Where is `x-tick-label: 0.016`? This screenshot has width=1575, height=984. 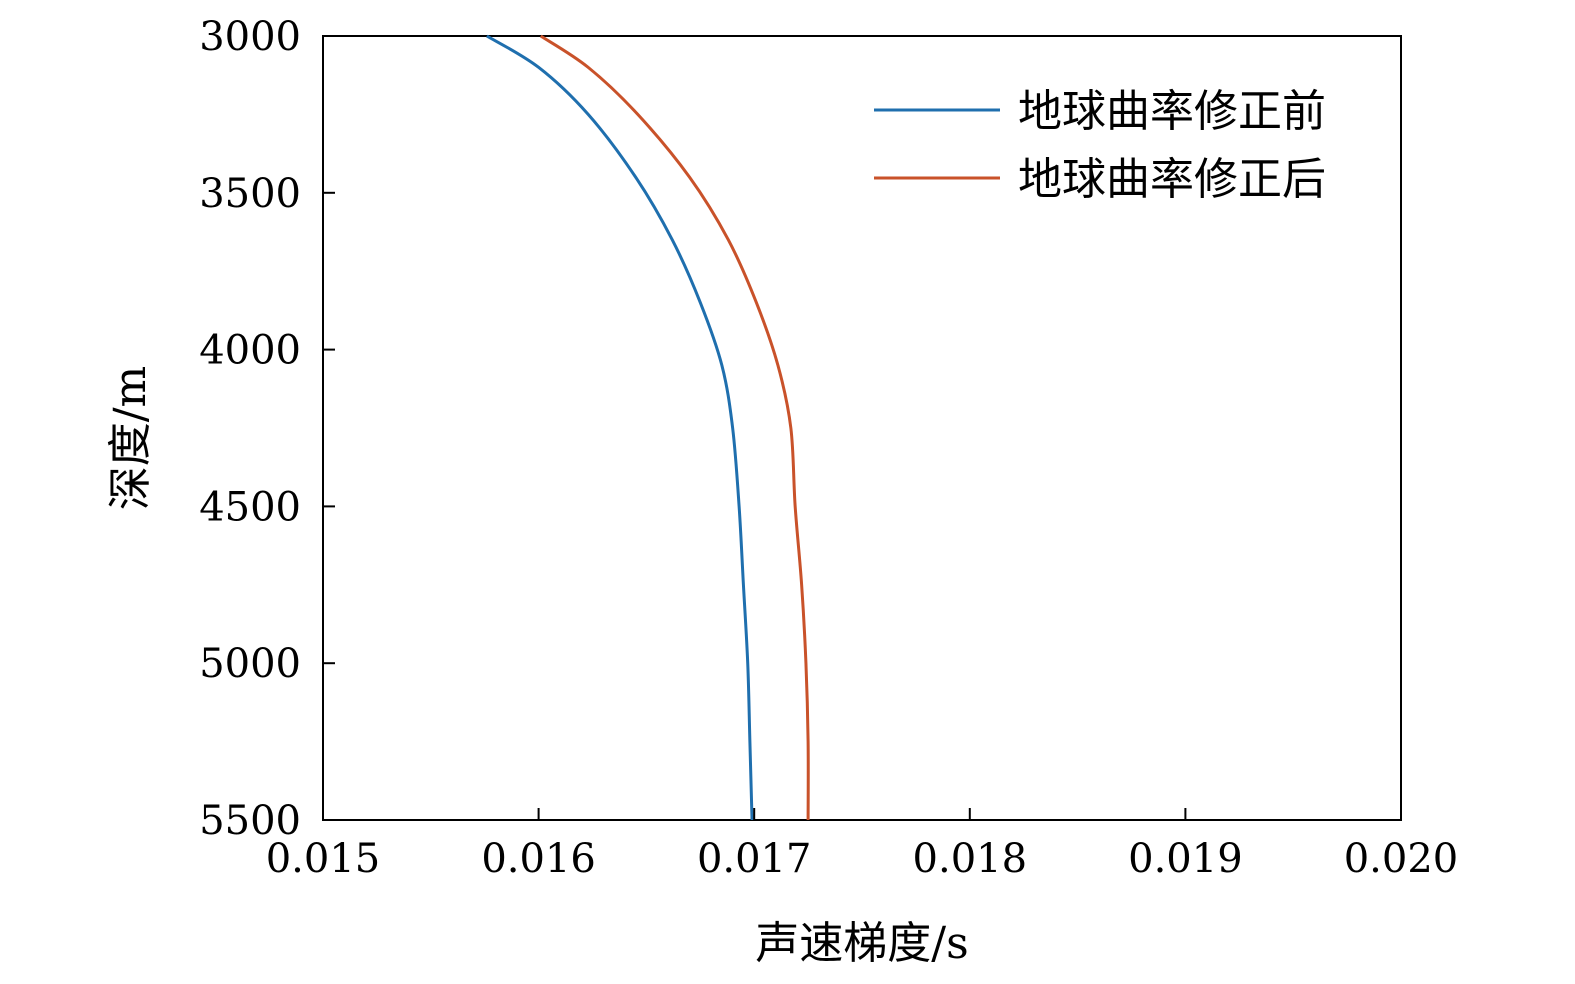
x-tick-label: 0.016 is located at coordinates (538, 859).